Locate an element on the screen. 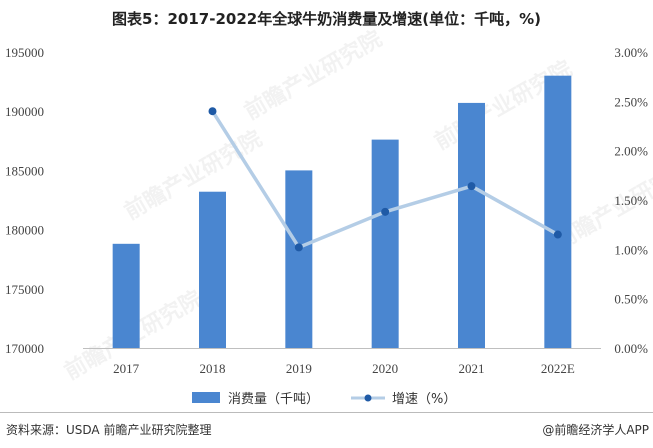  bar-2022E is located at coordinates (558, 212).